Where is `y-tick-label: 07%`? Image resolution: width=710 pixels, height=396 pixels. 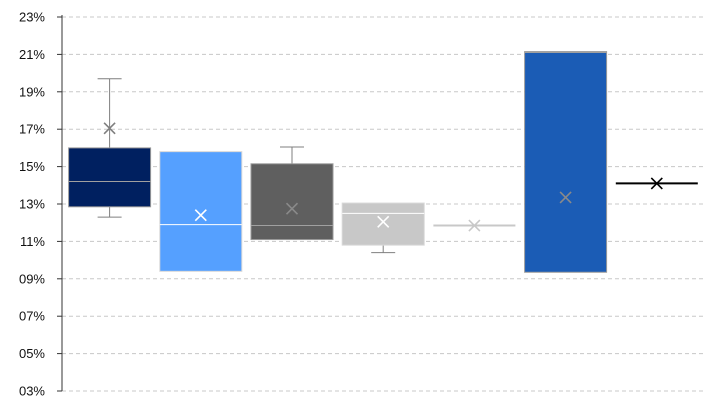
y-tick-label: 07% is located at coordinates (32, 316).